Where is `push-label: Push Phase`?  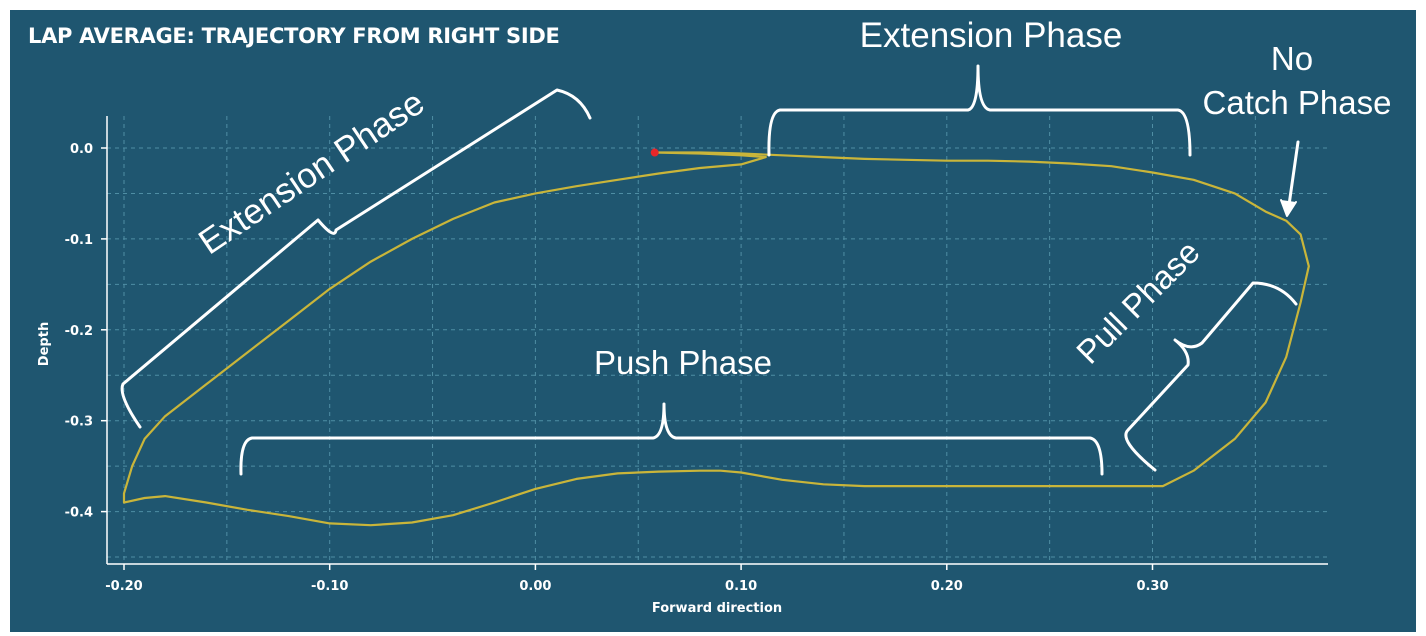 push-label: Push Phase is located at coordinates (683, 362).